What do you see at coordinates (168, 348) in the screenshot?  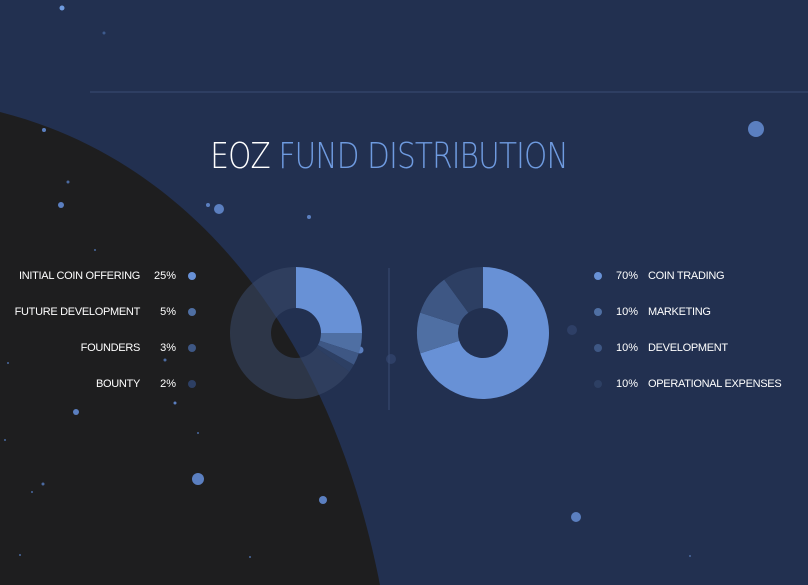 I see `legend-percent: 3%` at bounding box center [168, 348].